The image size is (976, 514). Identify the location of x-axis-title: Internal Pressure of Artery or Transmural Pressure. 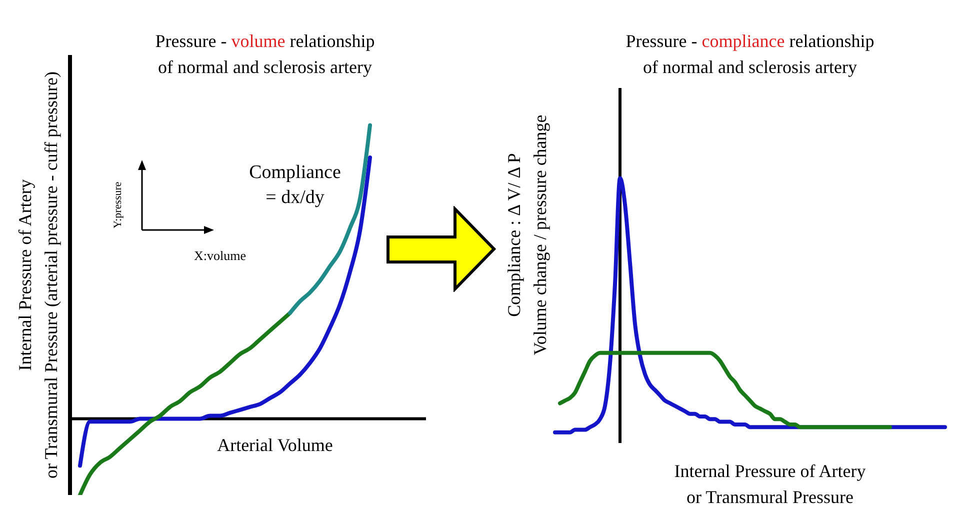
(770, 484).